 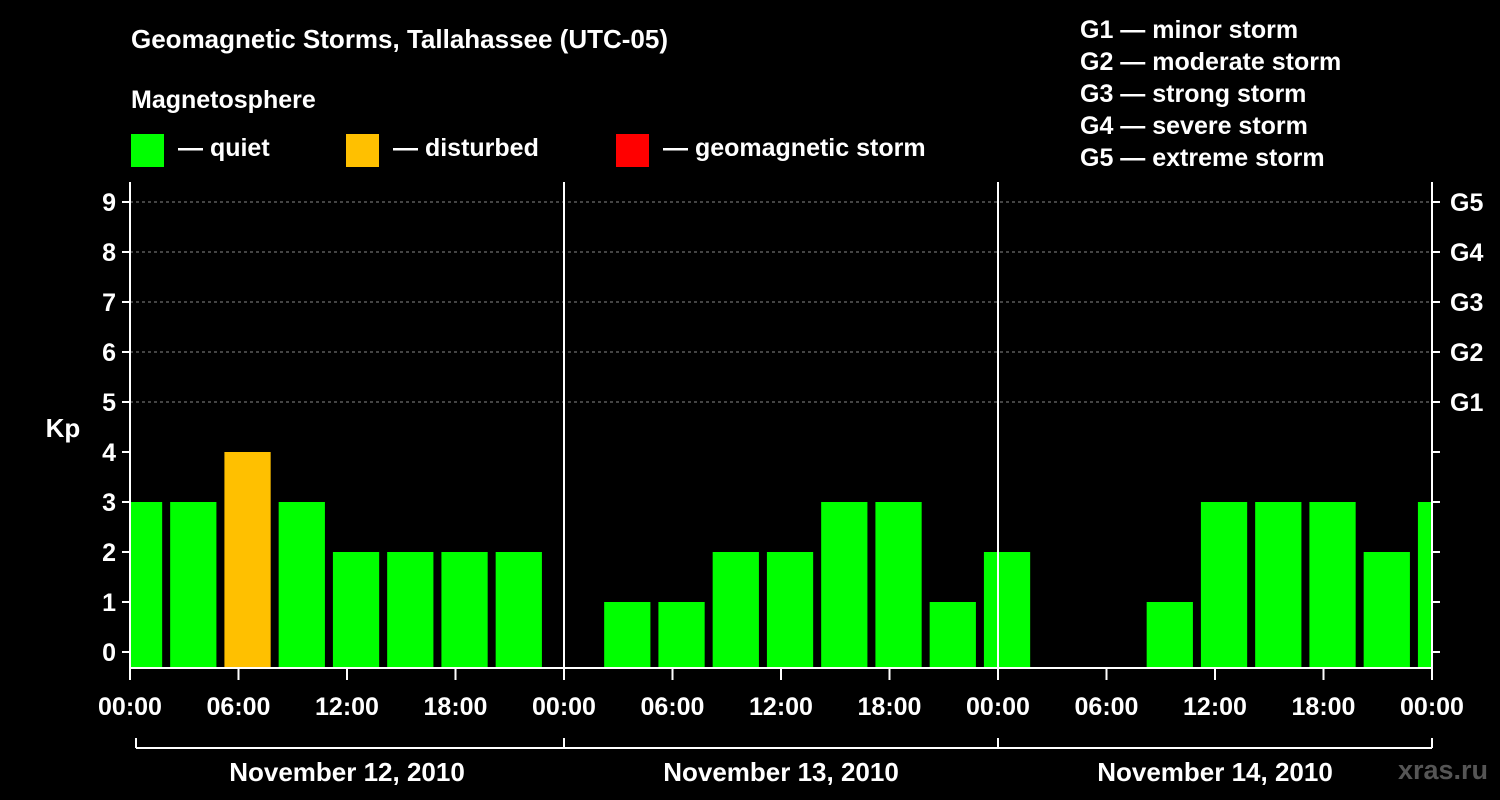 What do you see at coordinates (109, 553) in the screenshot?
I see `y-tick-label: 2` at bounding box center [109, 553].